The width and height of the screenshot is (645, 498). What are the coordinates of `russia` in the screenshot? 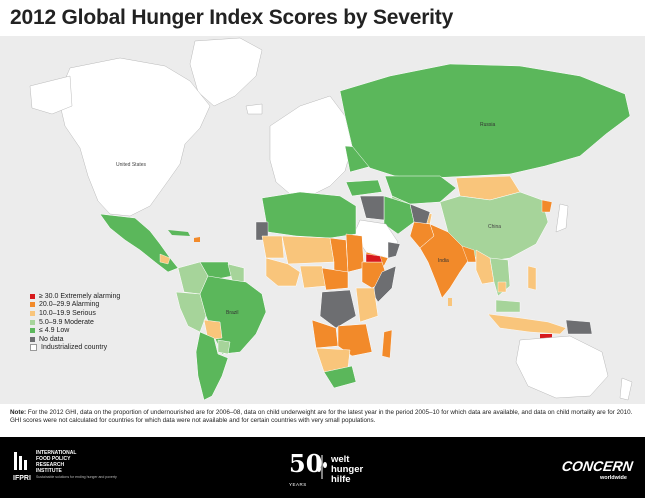 It's located at (485, 121).